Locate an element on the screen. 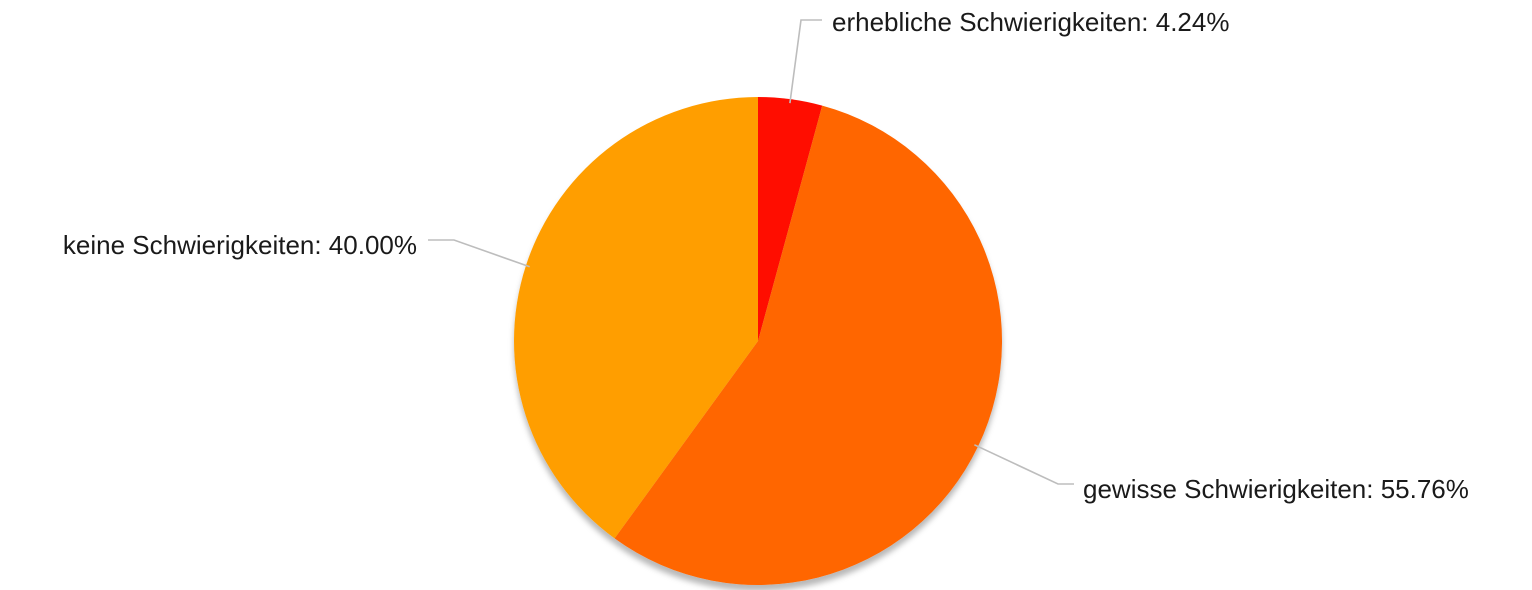 The width and height of the screenshot is (1532, 590). pie-slice-erhebliche-schwierigkeiten is located at coordinates (790, 219).